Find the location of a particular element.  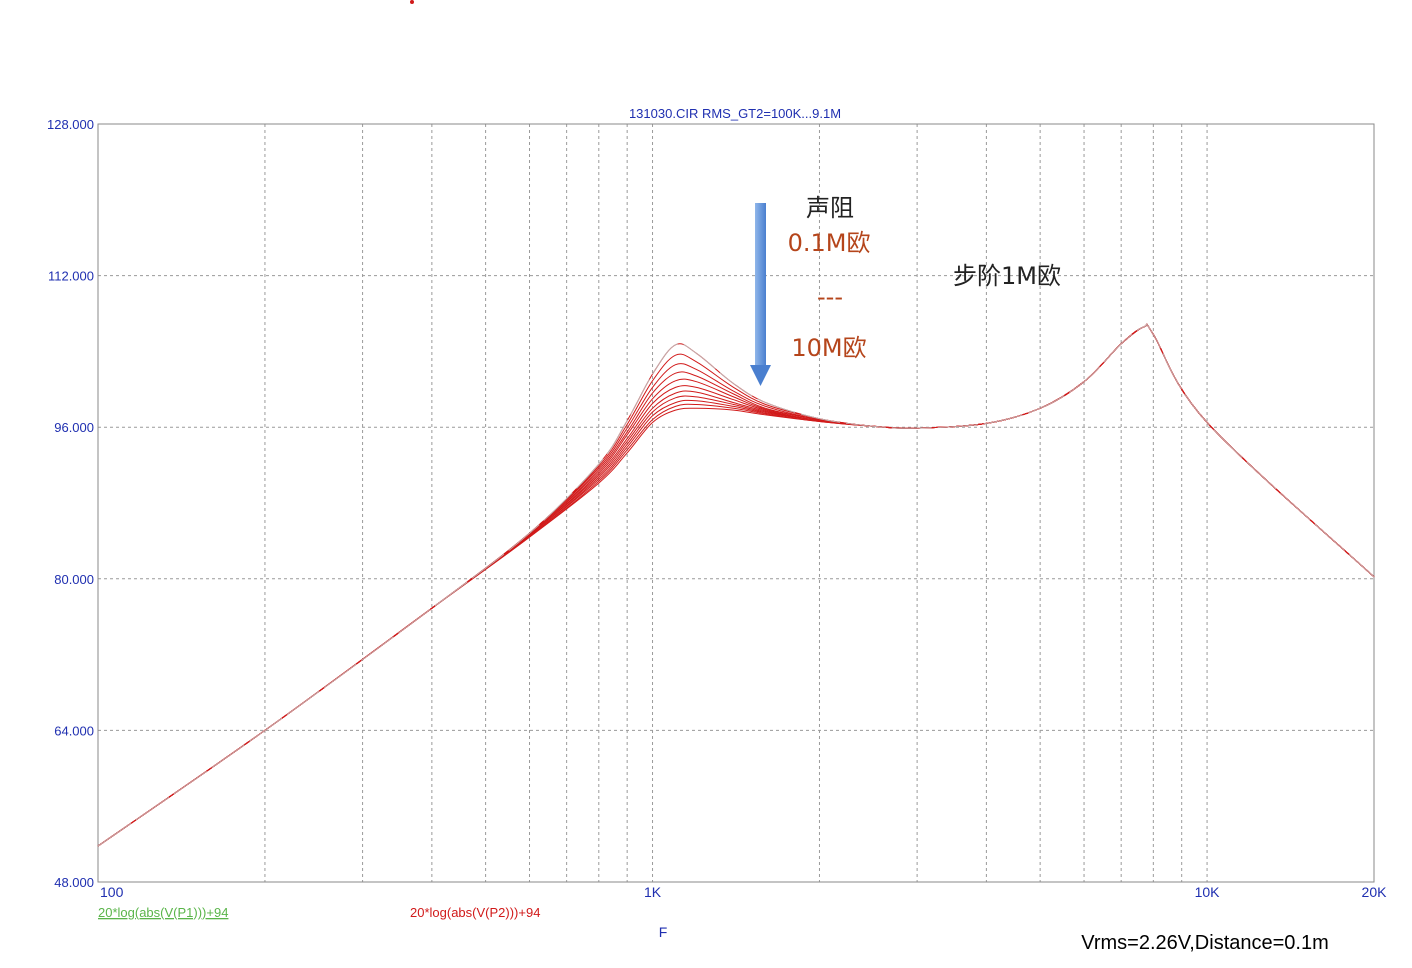

chart-title: 131030.CIR RMS_GT2=100K...9.1M is located at coordinates (735, 113).